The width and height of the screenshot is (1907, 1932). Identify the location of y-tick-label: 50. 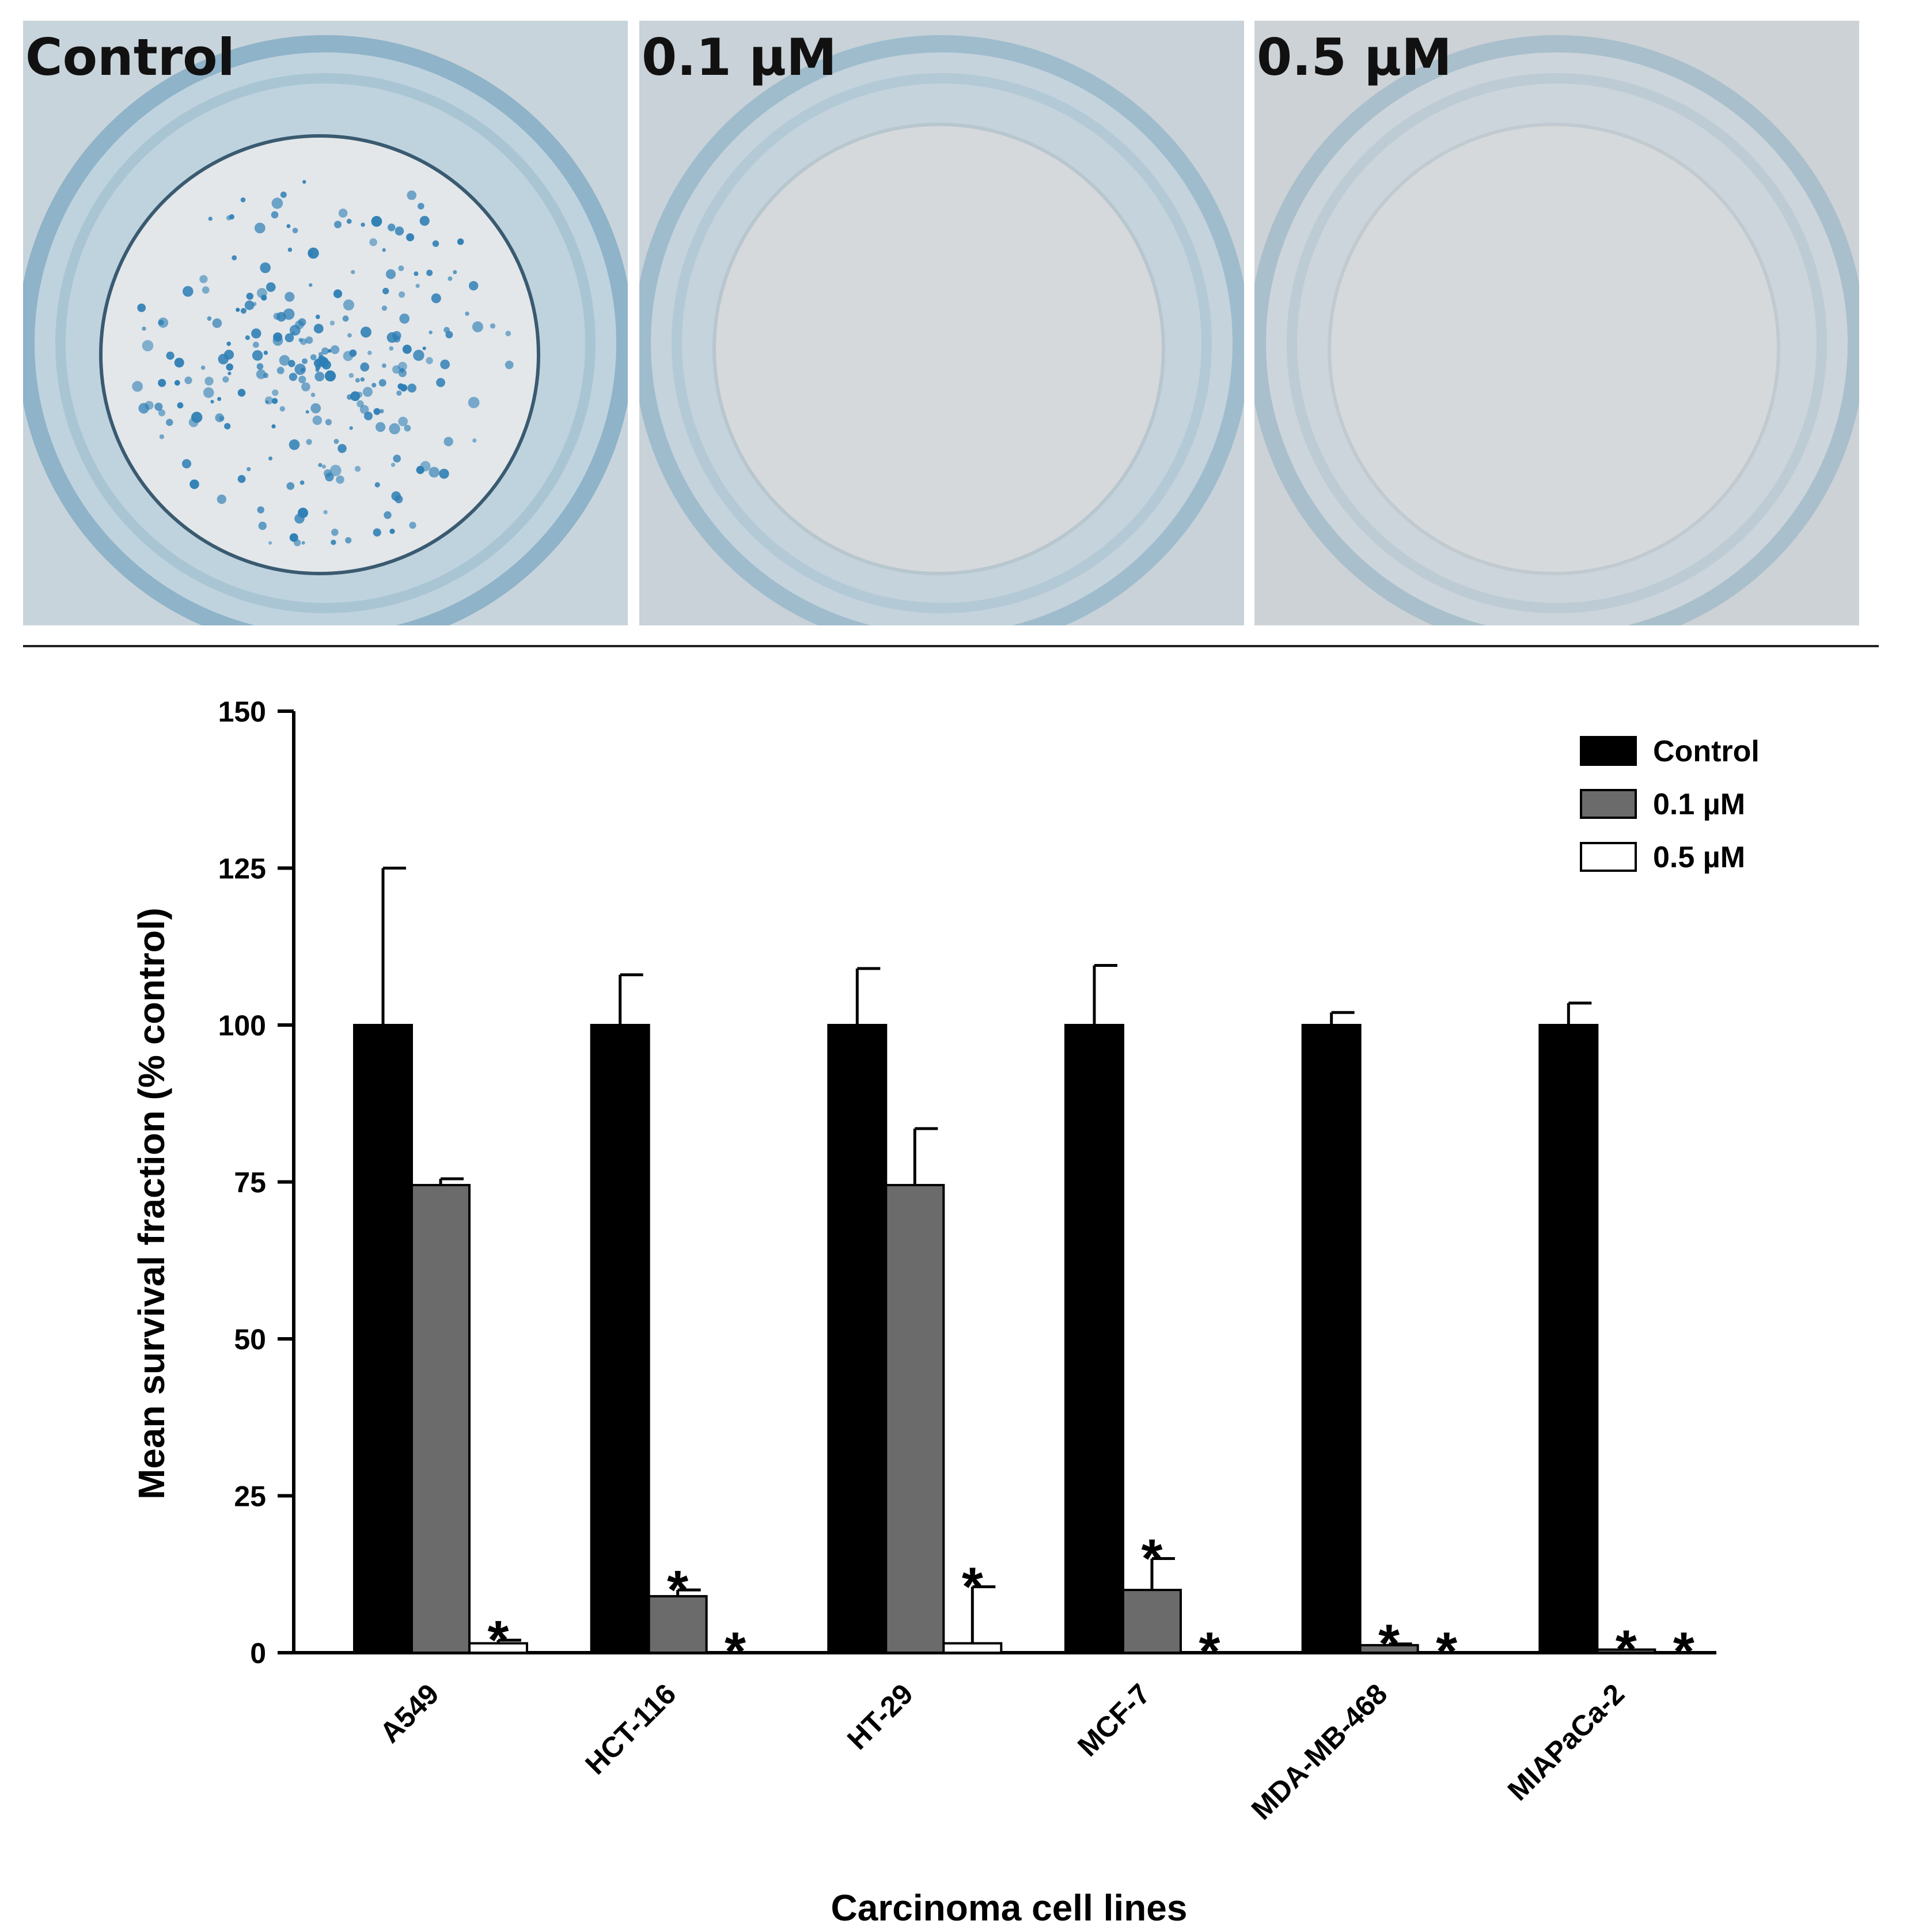
(250, 1339).